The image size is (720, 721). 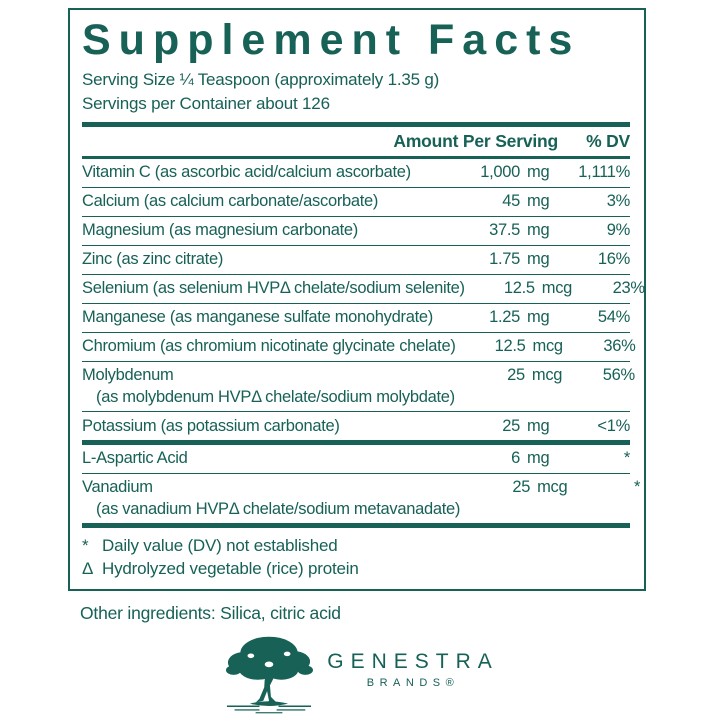 I want to click on brand-text: GENESTRA BRANDS®, so click(x=413, y=673).